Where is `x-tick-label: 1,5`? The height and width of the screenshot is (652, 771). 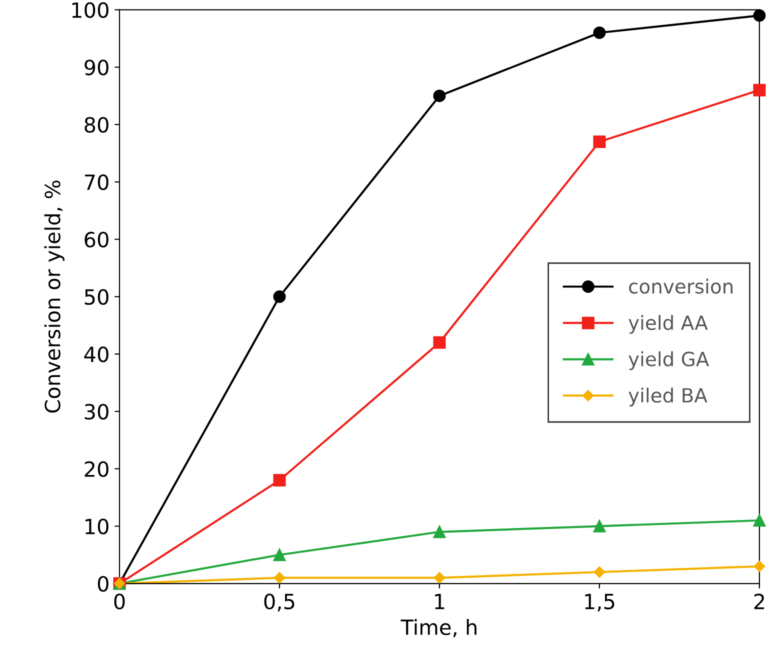 x-tick-label: 1,5 is located at coordinates (599, 603).